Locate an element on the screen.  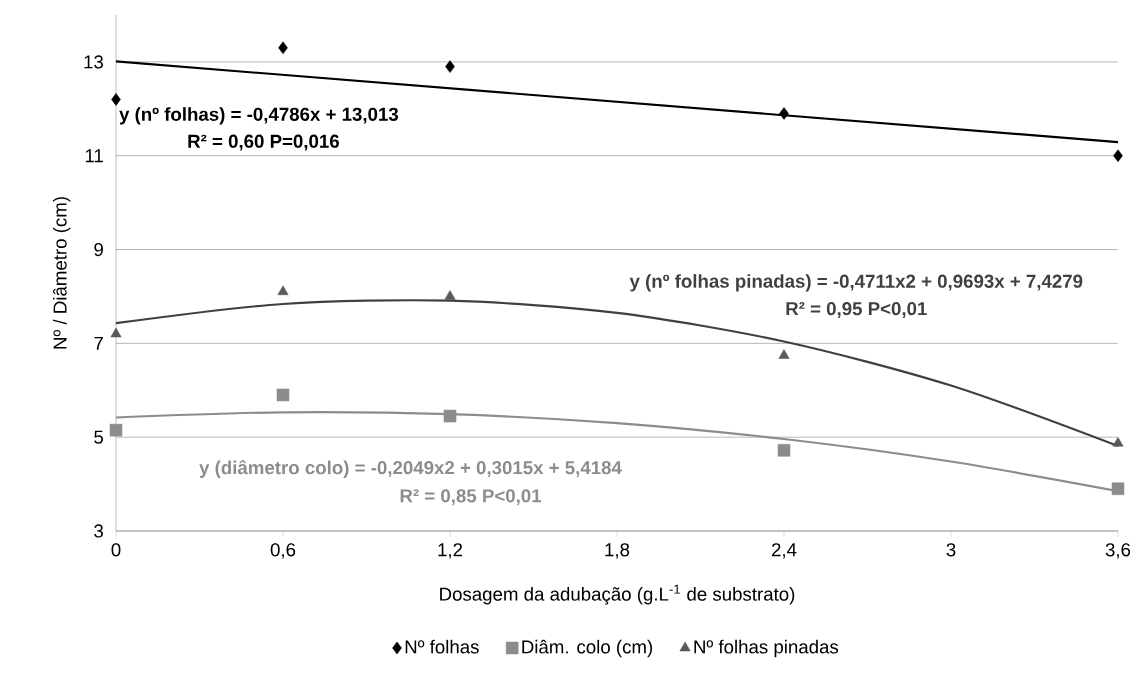
y-tick-label: 7 is located at coordinates (98, 343).